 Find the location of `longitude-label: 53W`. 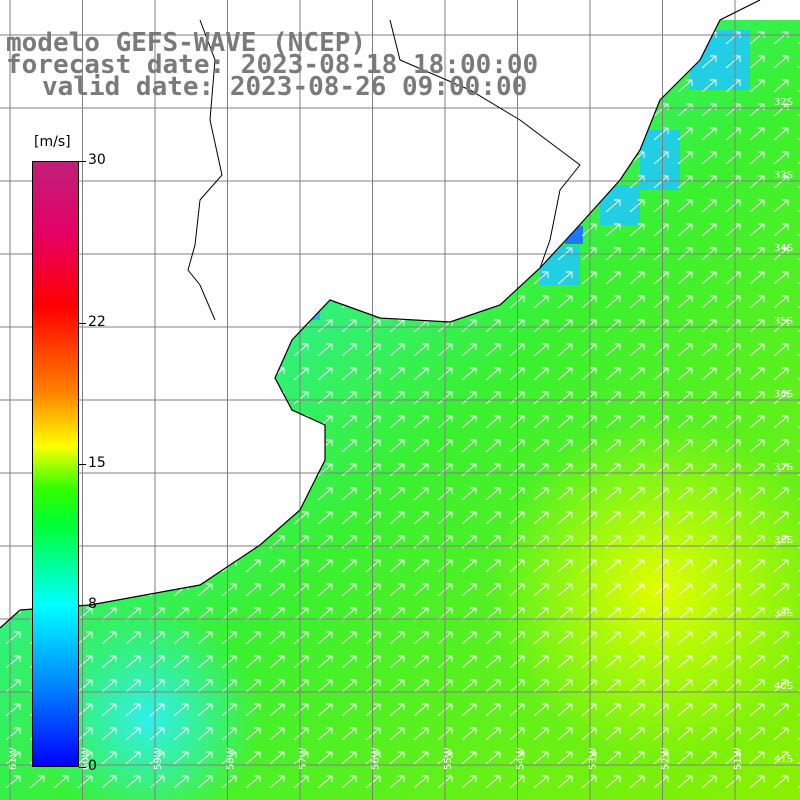

longitude-label: 53W is located at coordinates (593, 758).